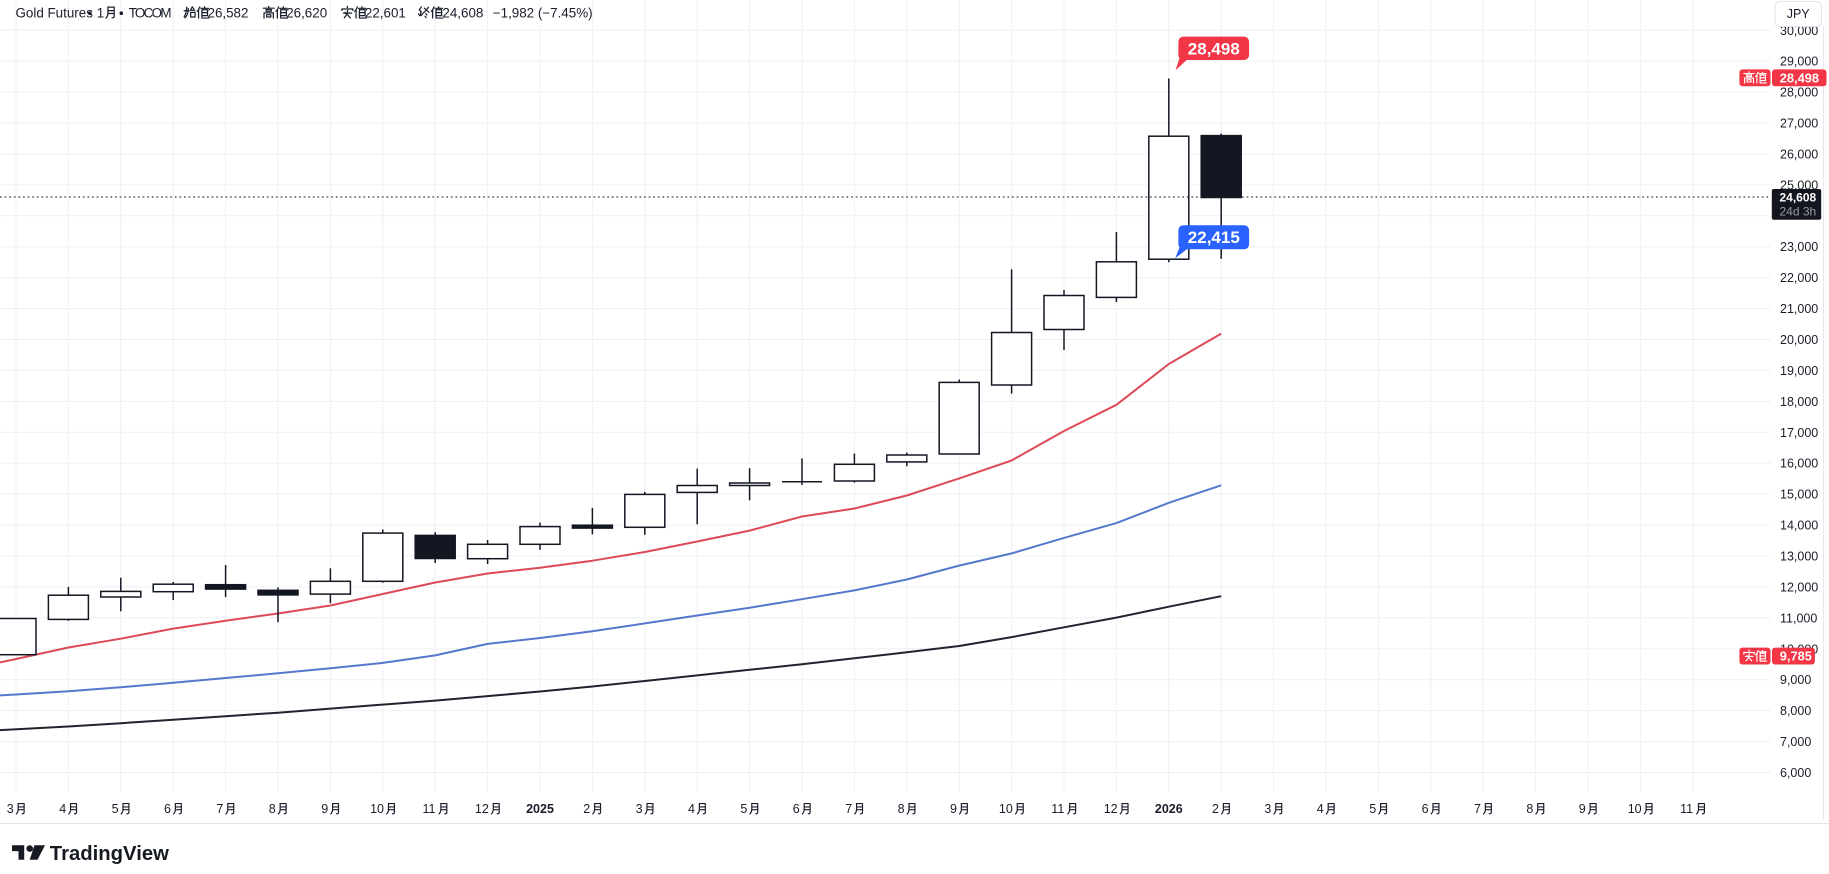 This screenshot has height=874, width=1829. Describe the element at coordinates (1799, 557) in the screenshot. I see `svg-text: 13,000` at that location.